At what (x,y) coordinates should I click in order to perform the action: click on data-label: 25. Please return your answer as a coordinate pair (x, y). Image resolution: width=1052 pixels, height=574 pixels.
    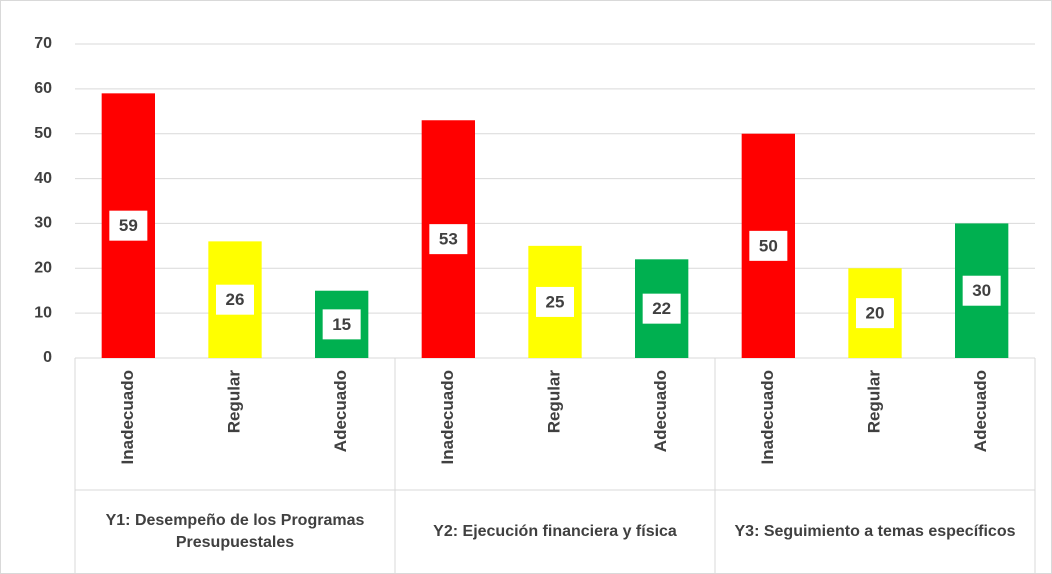
    Looking at the image, I should click on (555, 301).